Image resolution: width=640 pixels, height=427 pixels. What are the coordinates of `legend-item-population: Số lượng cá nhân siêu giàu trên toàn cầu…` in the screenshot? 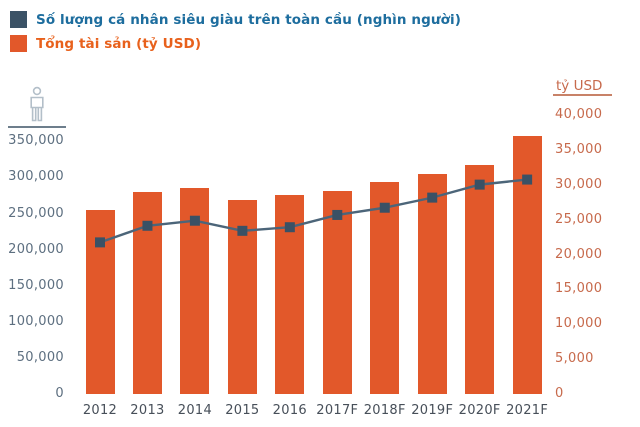 It's located at (235, 19).